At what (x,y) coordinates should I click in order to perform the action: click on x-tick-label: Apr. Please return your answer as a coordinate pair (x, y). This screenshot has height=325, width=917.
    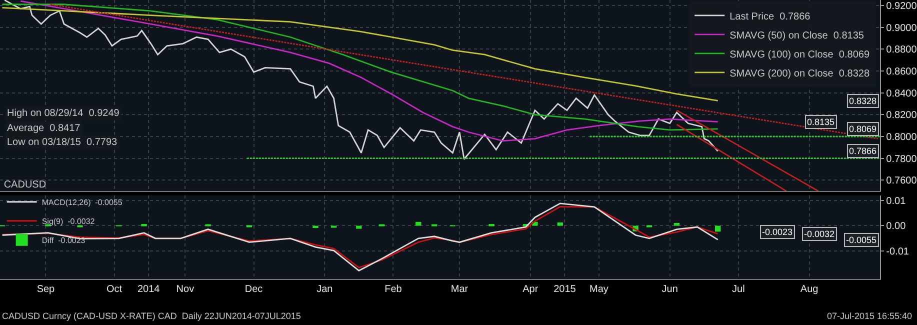
    Looking at the image, I should click on (530, 289).